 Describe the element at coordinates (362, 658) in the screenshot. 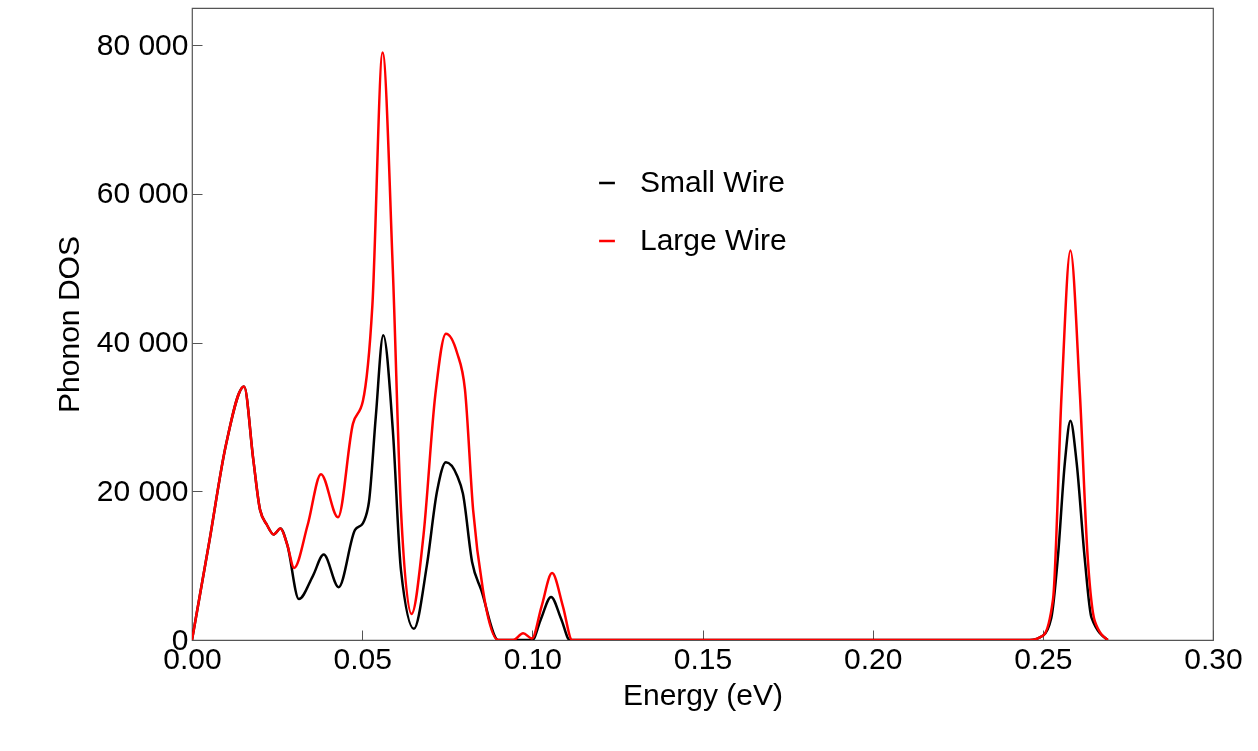

I see `x-tick-label: 0.05` at that location.